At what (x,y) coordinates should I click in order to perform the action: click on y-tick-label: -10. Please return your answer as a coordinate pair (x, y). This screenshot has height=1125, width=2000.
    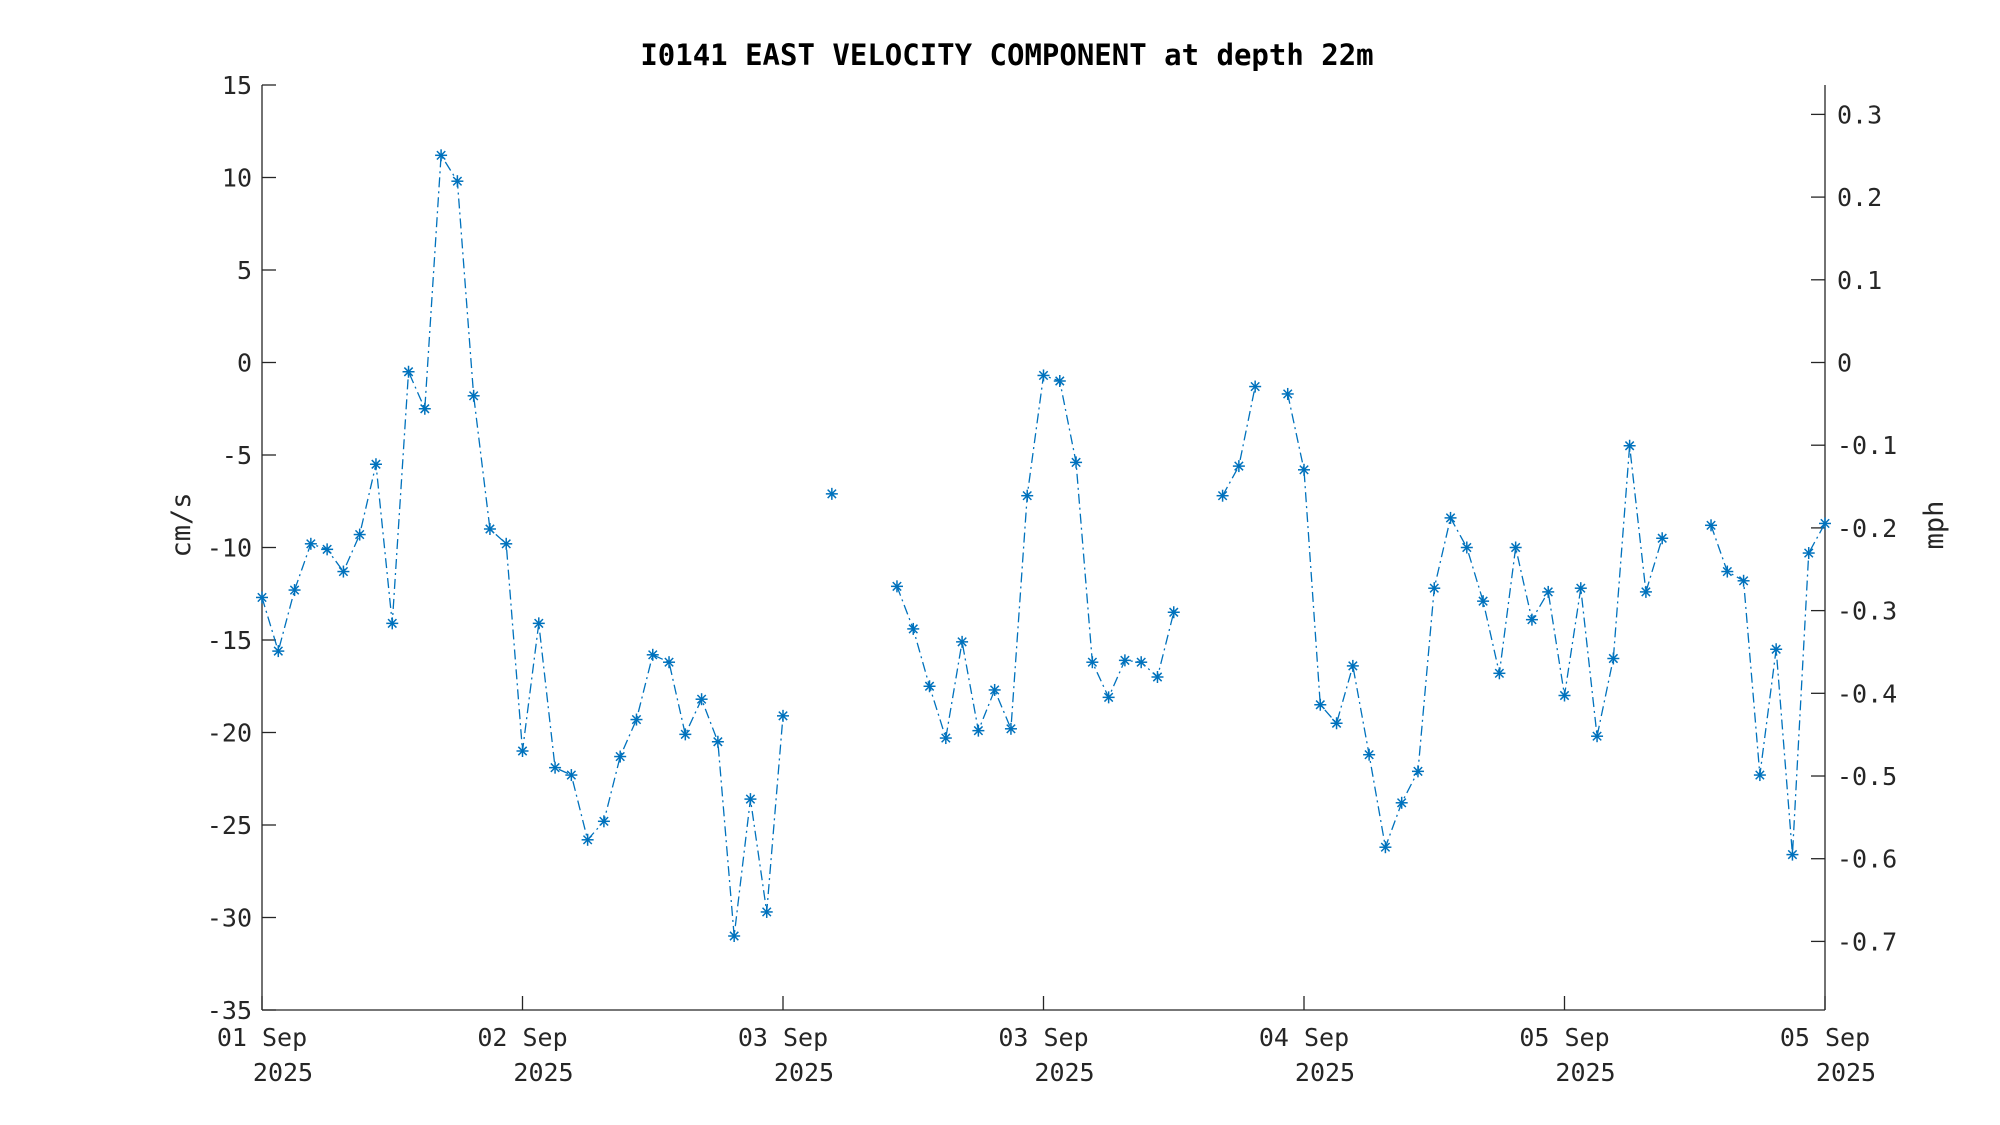
    Looking at the image, I should click on (229, 548).